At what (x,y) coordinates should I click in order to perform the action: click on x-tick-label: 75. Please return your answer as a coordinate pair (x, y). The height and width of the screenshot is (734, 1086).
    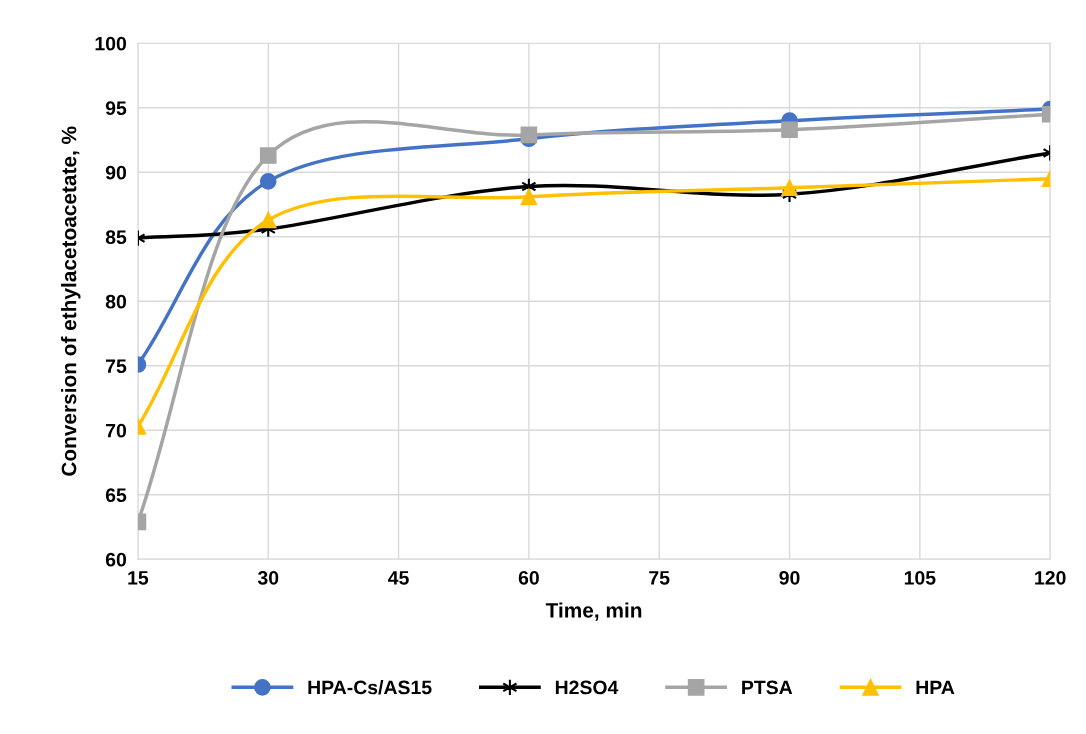
    Looking at the image, I should click on (659, 578).